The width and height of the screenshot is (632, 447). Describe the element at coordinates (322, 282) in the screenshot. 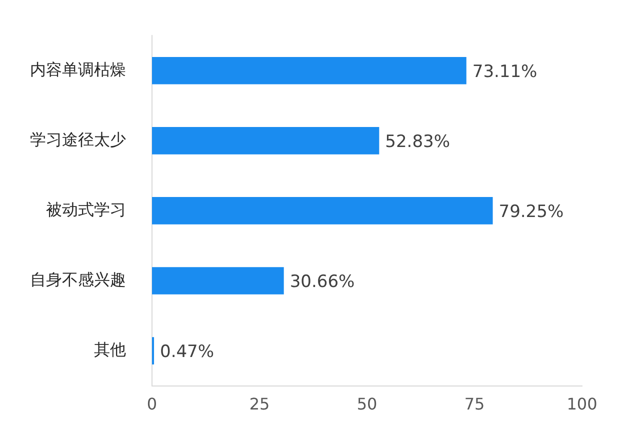

I see `data-label: 30.66%` at that location.